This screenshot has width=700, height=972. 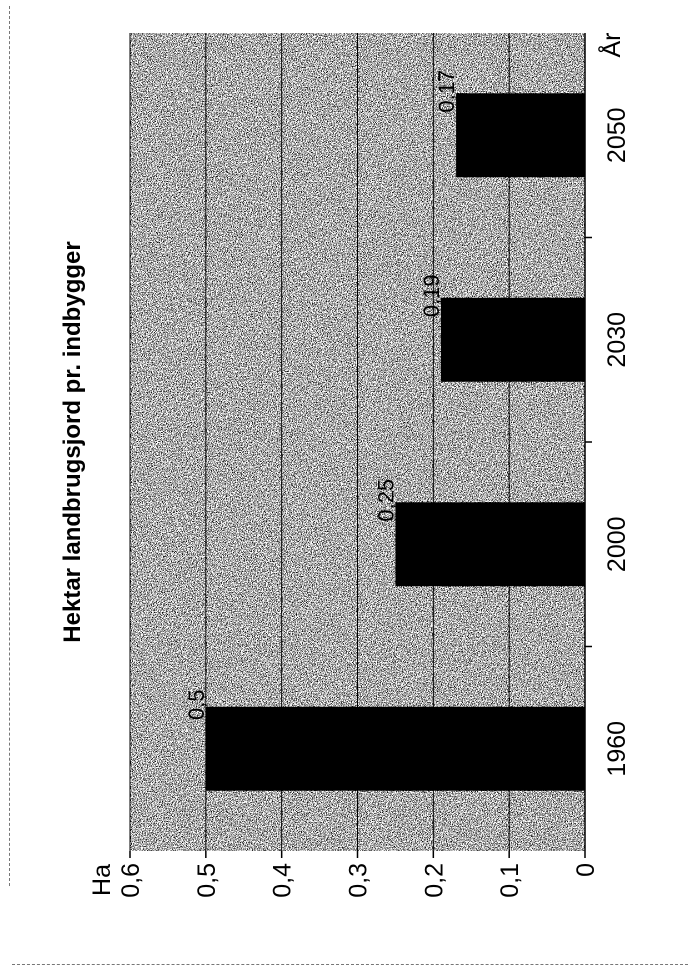 I want to click on category-label: 1960, so click(x=617, y=749).